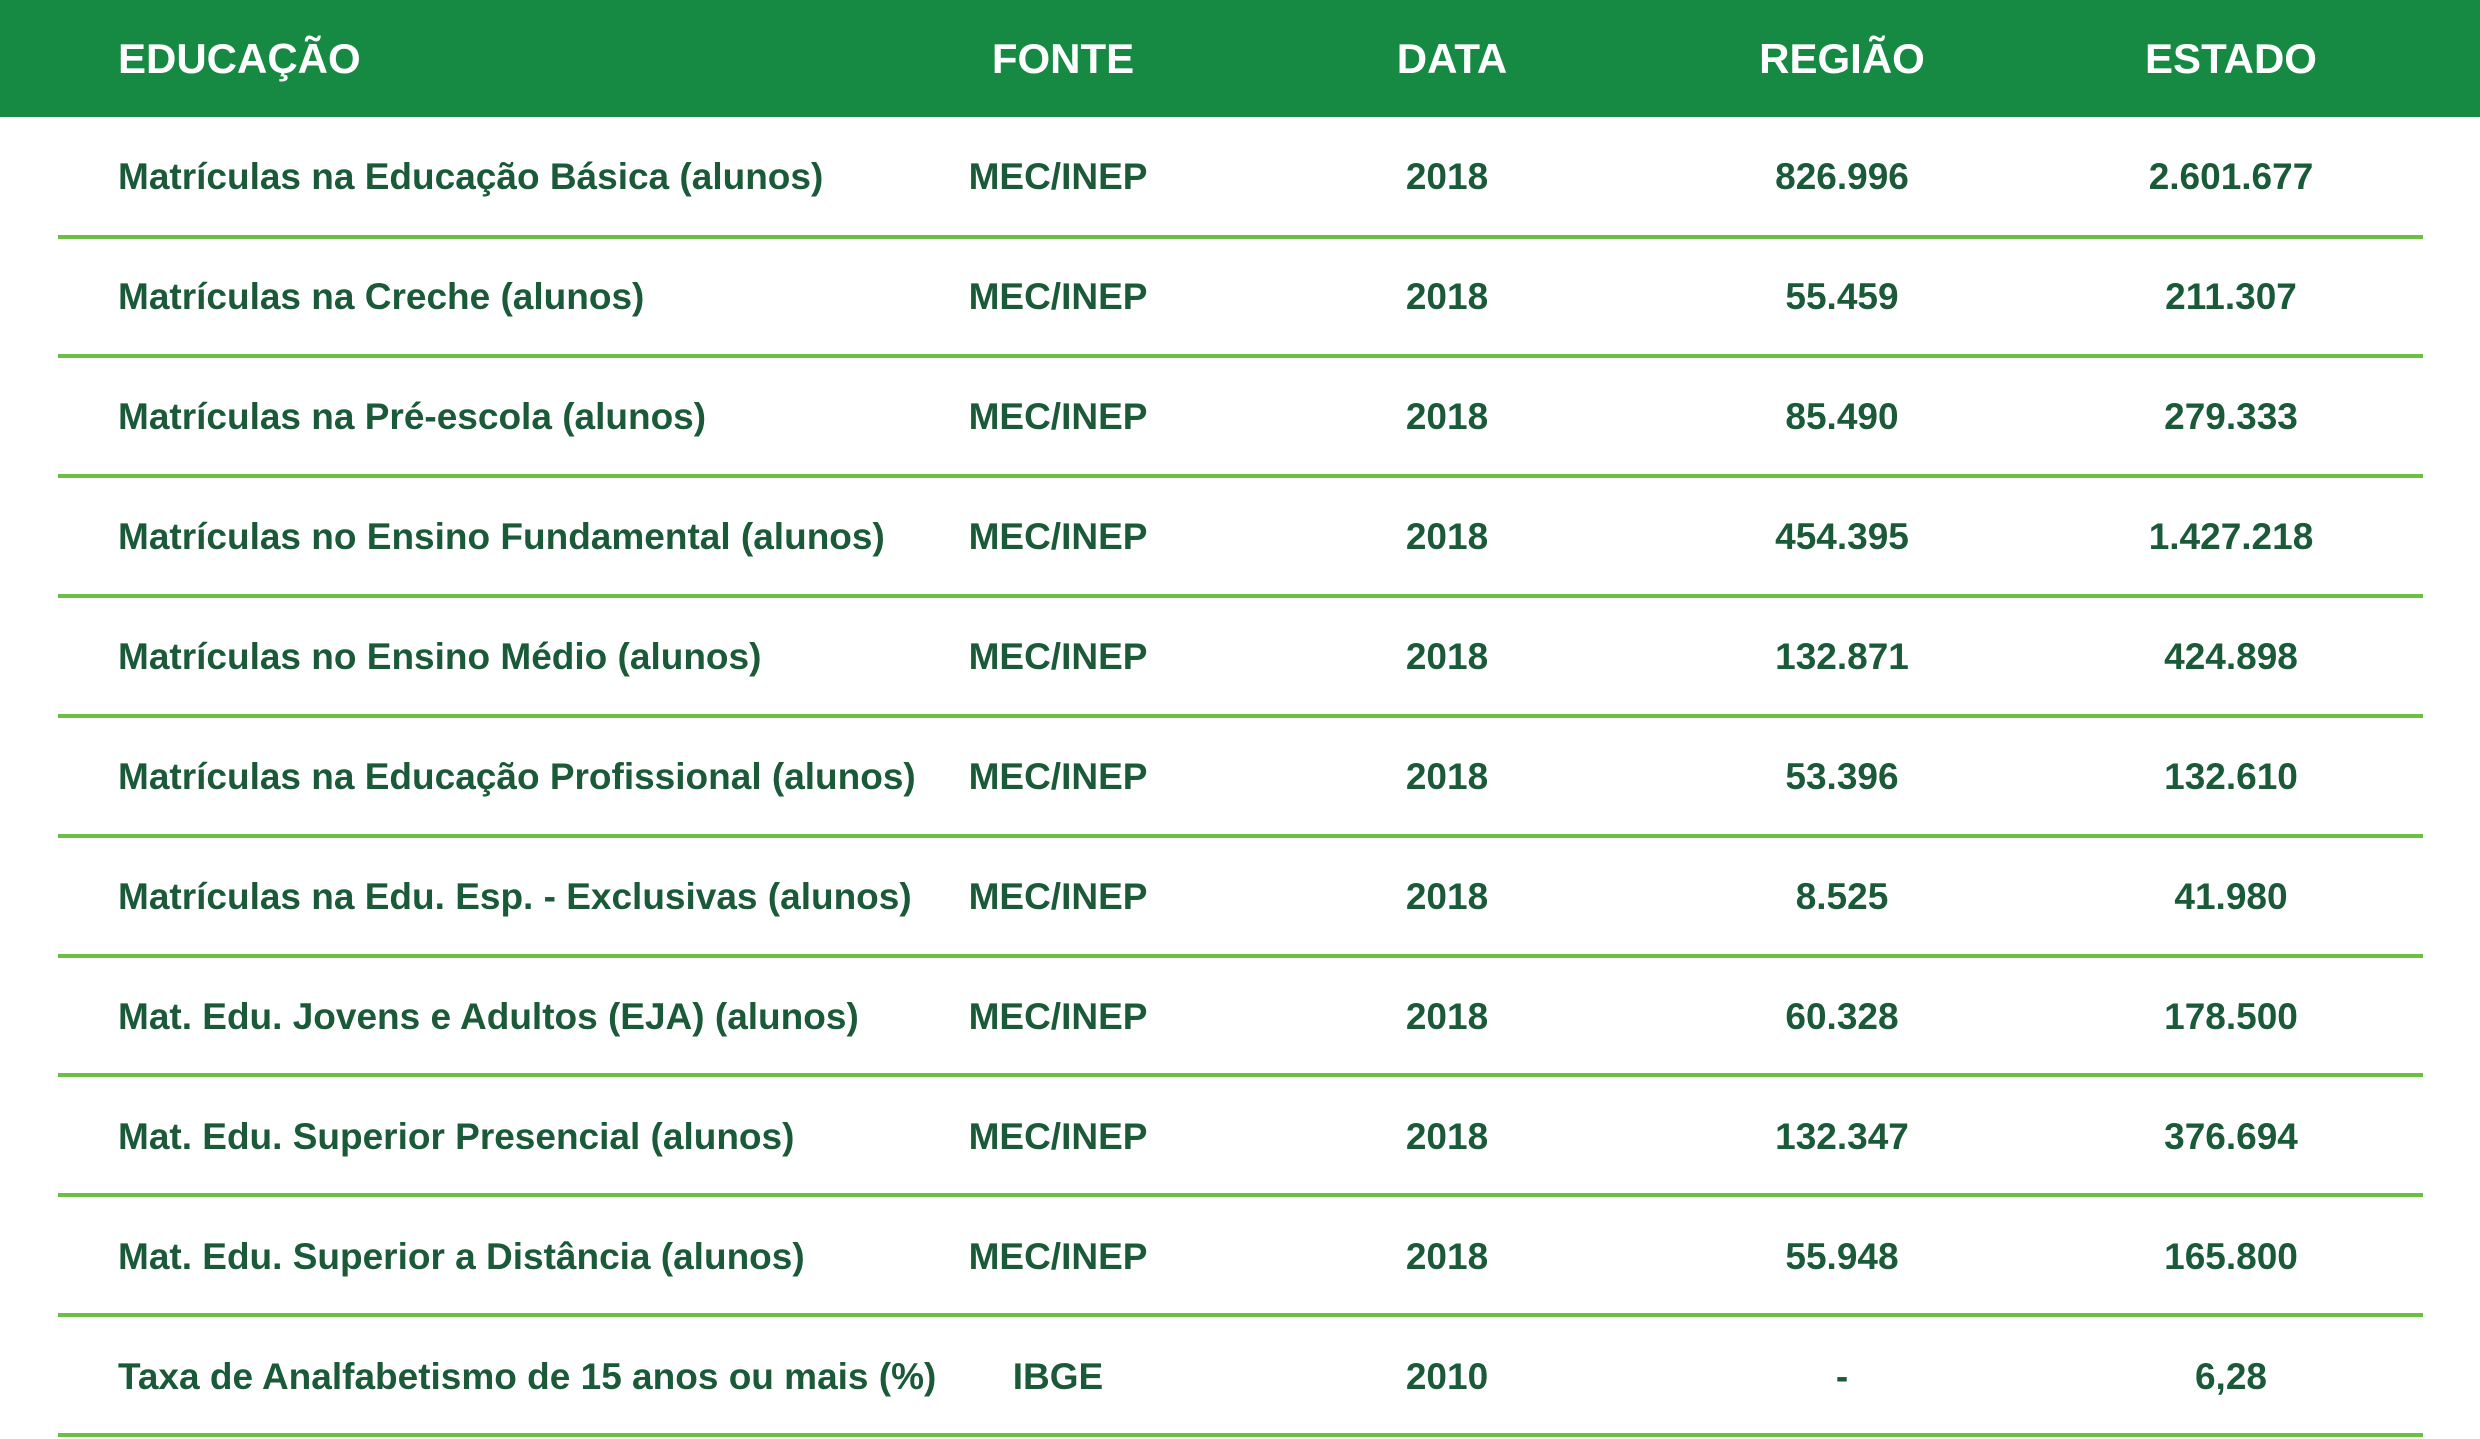 The width and height of the screenshot is (2480, 1439). I want to click on cell-regiao: 53.396, so click(1842, 776).